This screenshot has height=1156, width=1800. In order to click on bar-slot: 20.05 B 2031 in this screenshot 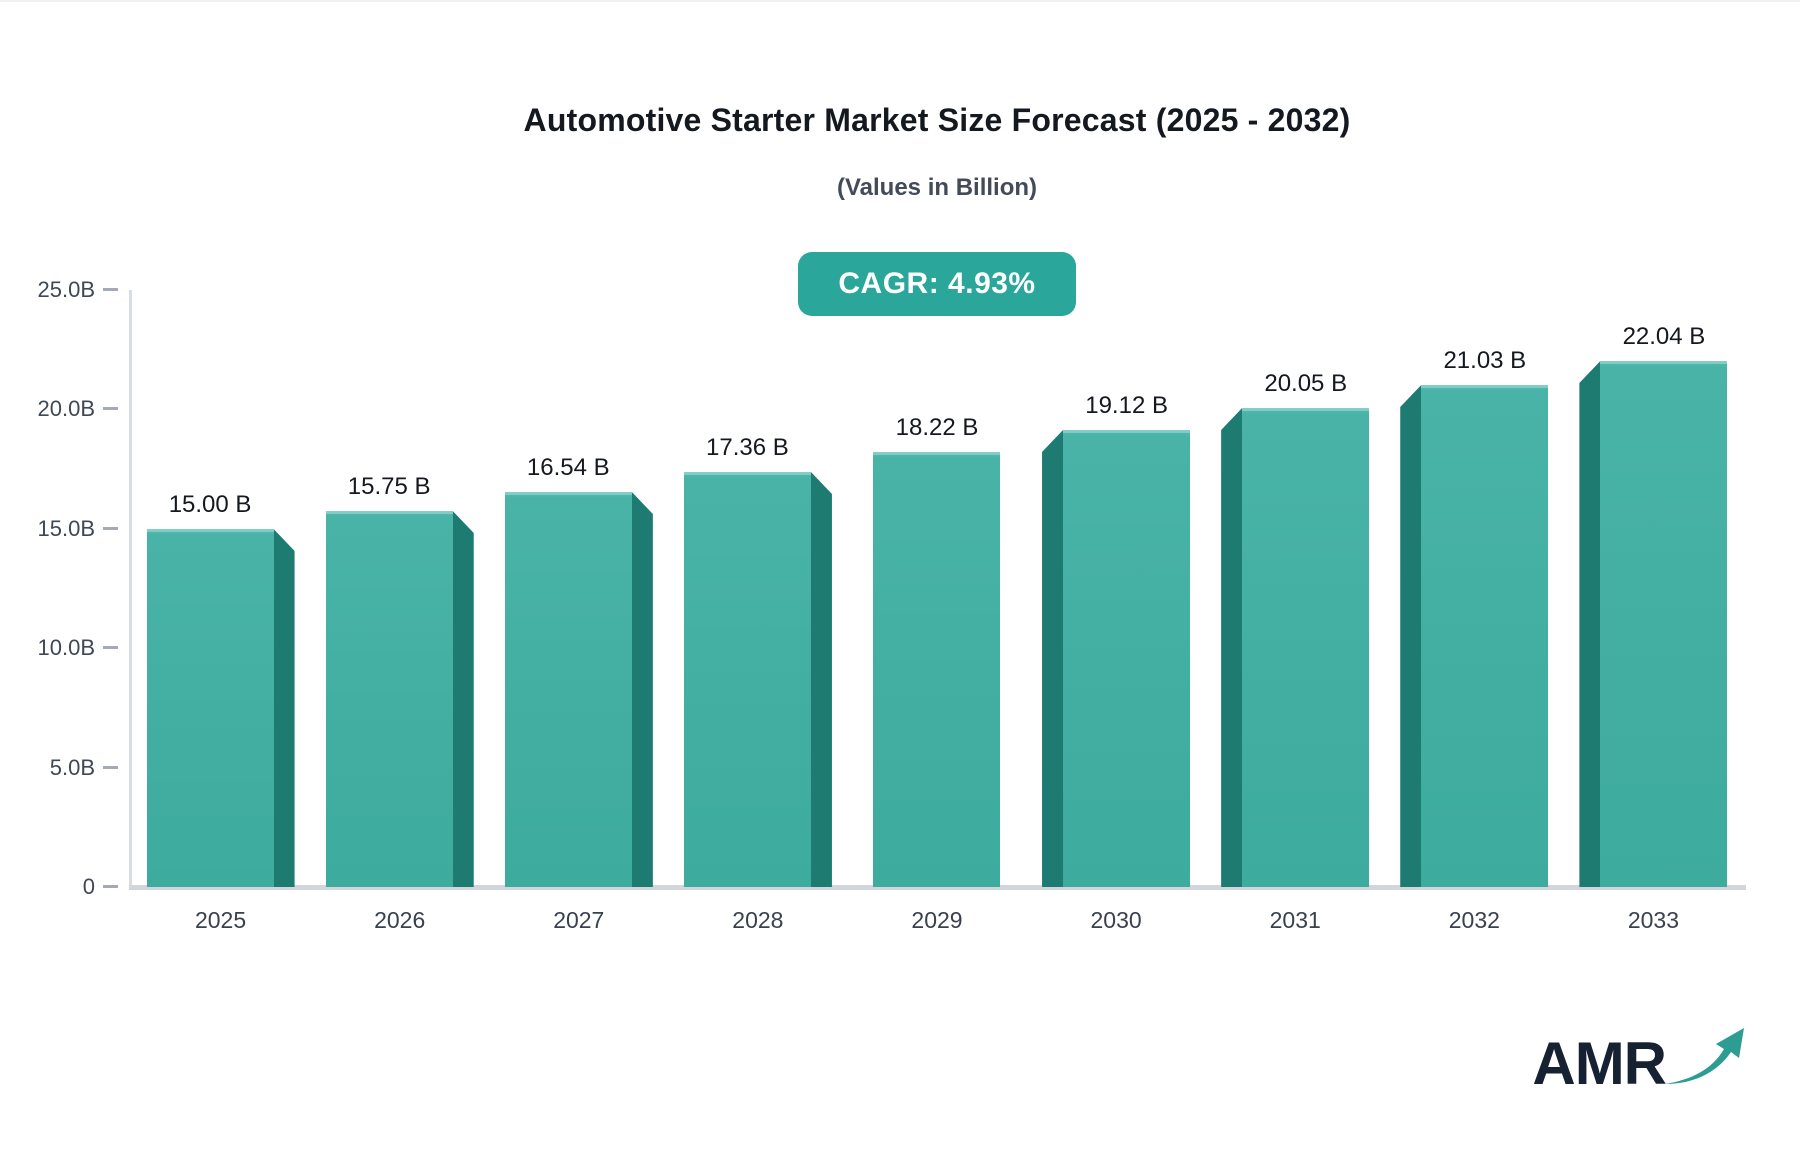, I will do `click(1295, 611)`.